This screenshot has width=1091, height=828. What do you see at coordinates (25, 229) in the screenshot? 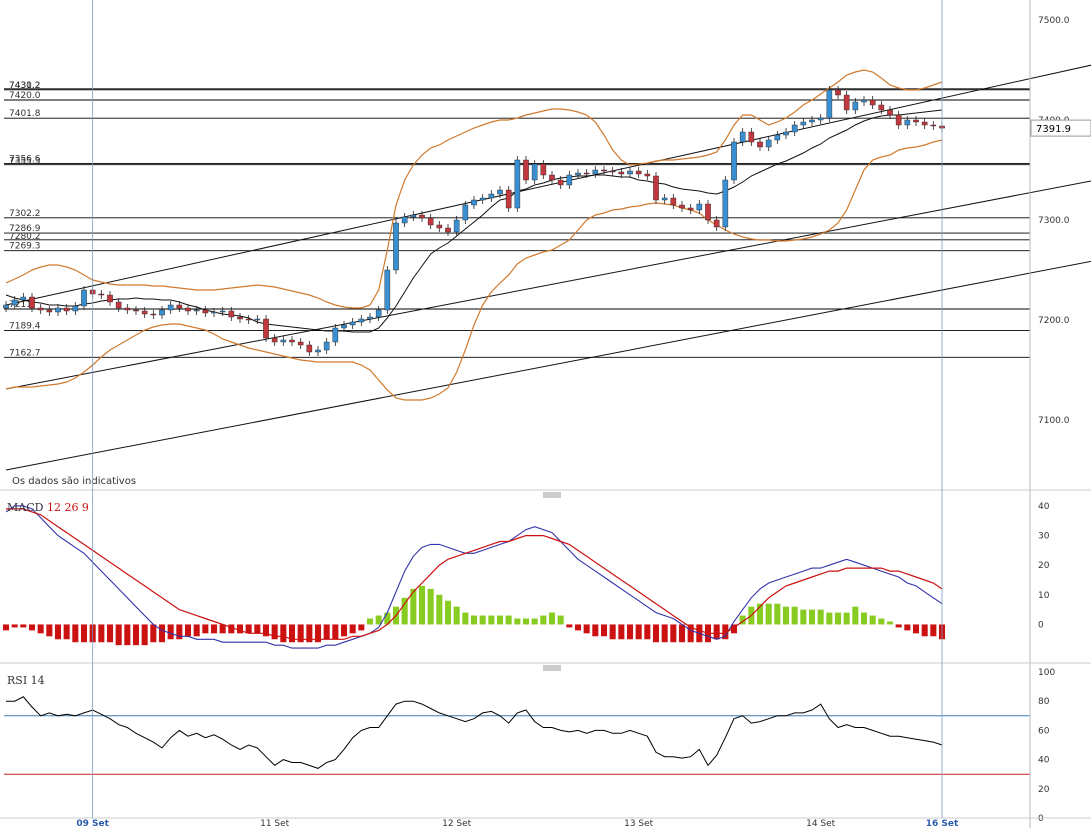
I see `level-label: 7286.9` at bounding box center [25, 229].